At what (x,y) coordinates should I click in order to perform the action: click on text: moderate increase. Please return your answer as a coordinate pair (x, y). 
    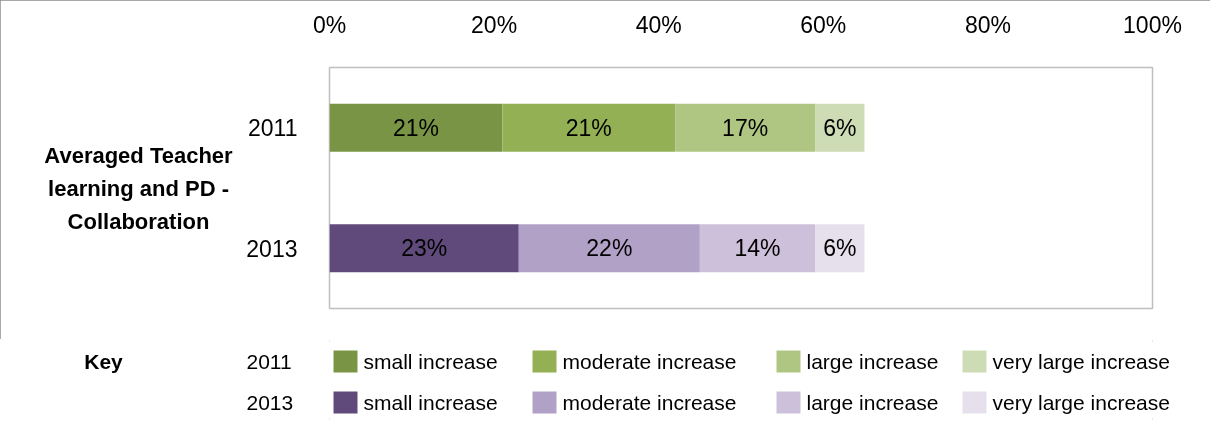
    Looking at the image, I should click on (649, 402).